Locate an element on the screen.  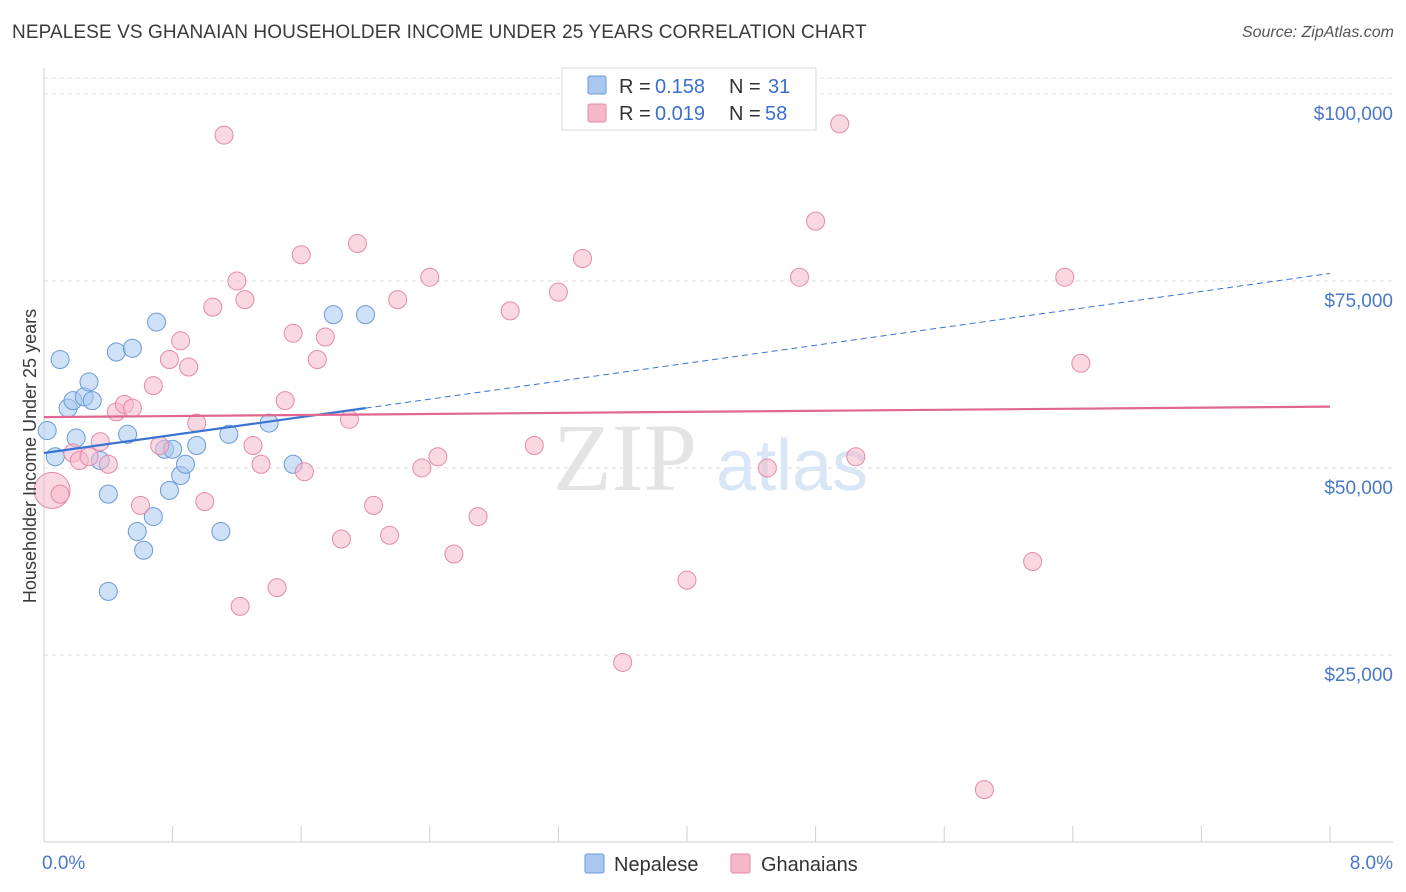
y-axis-label: Householder Income Under 25 years is located at coordinates (30, 456).